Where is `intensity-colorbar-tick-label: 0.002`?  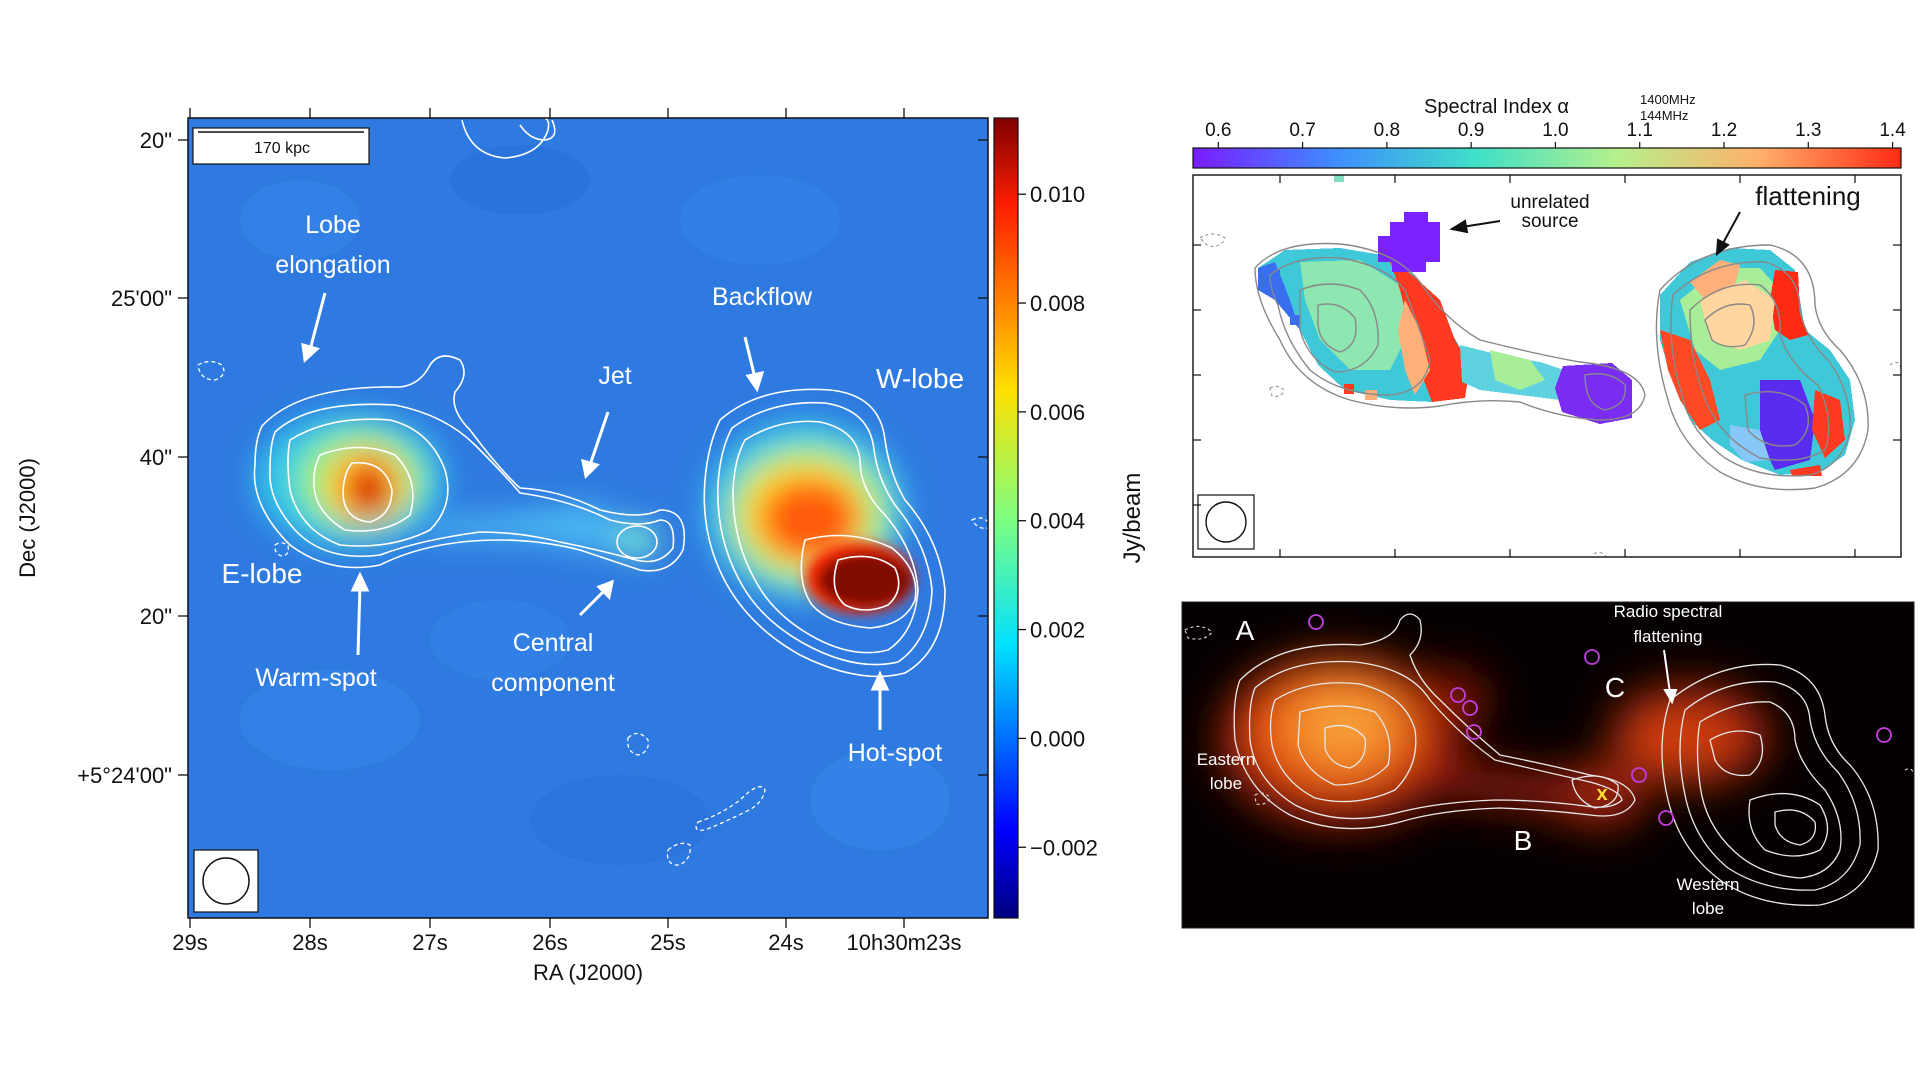 intensity-colorbar-tick-label: 0.002 is located at coordinates (1057, 630).